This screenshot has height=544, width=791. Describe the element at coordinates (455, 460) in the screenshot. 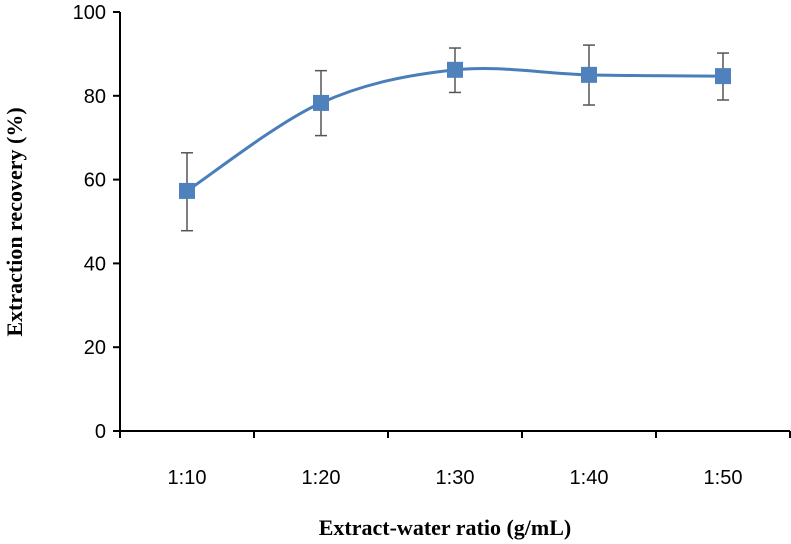

I see `x-ticks: 1:10 1:20 1:30 1:40 1:50` at that location.